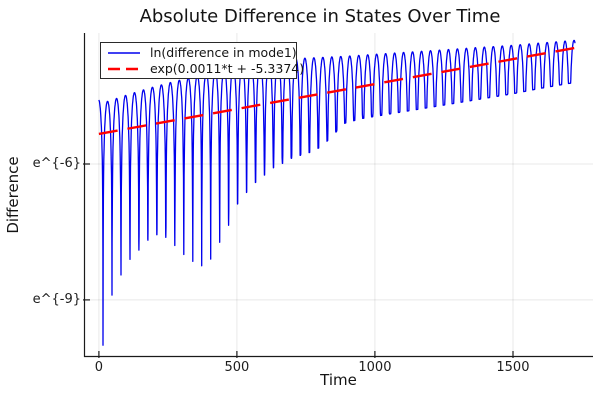  Describe the element at coordinates (513, 367) in the screenshot. I see `x-tick-label-1500: 1500` at that location.